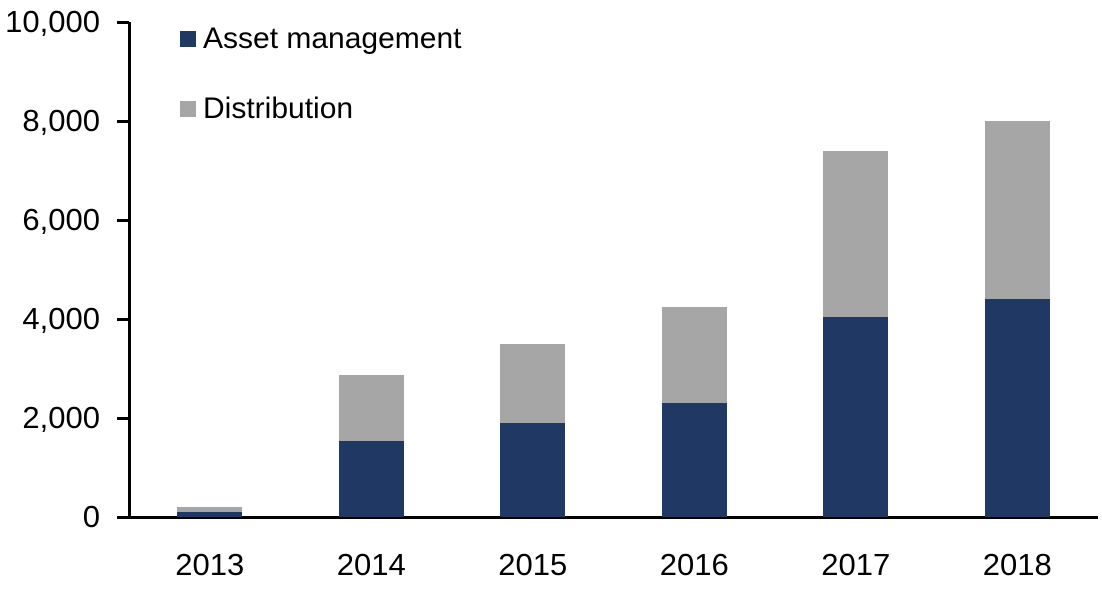  Describe the element at coordinates (694, 564) in the screenshot. I see `x-axis-label-2016: 2016` at that location.